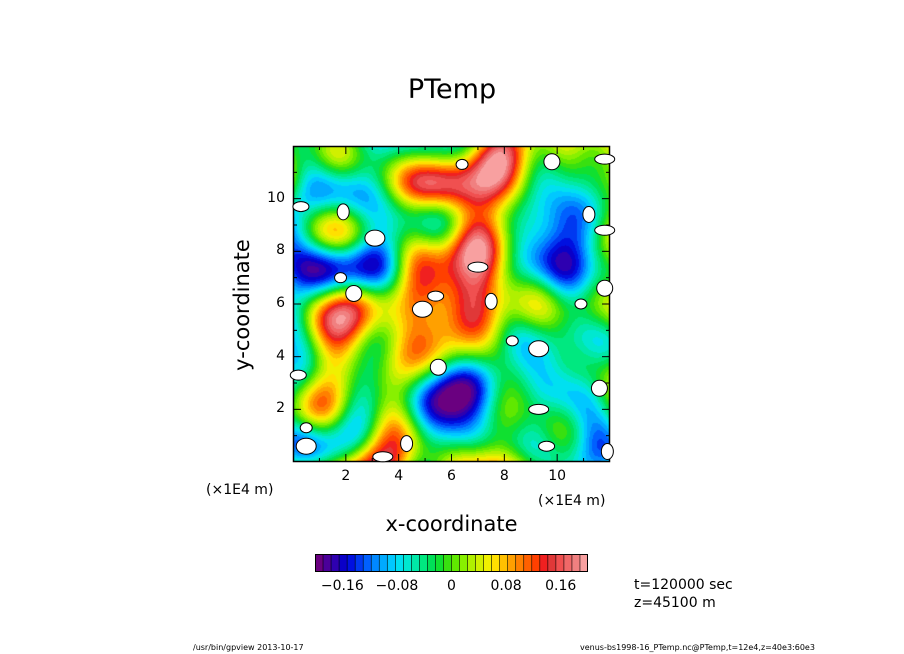 This screenshot has width=904, height=654. What do you see at coordinates (280, 408) in the screenshot?
I see `y-tick-label: 2` at bounding box center [280, 408].